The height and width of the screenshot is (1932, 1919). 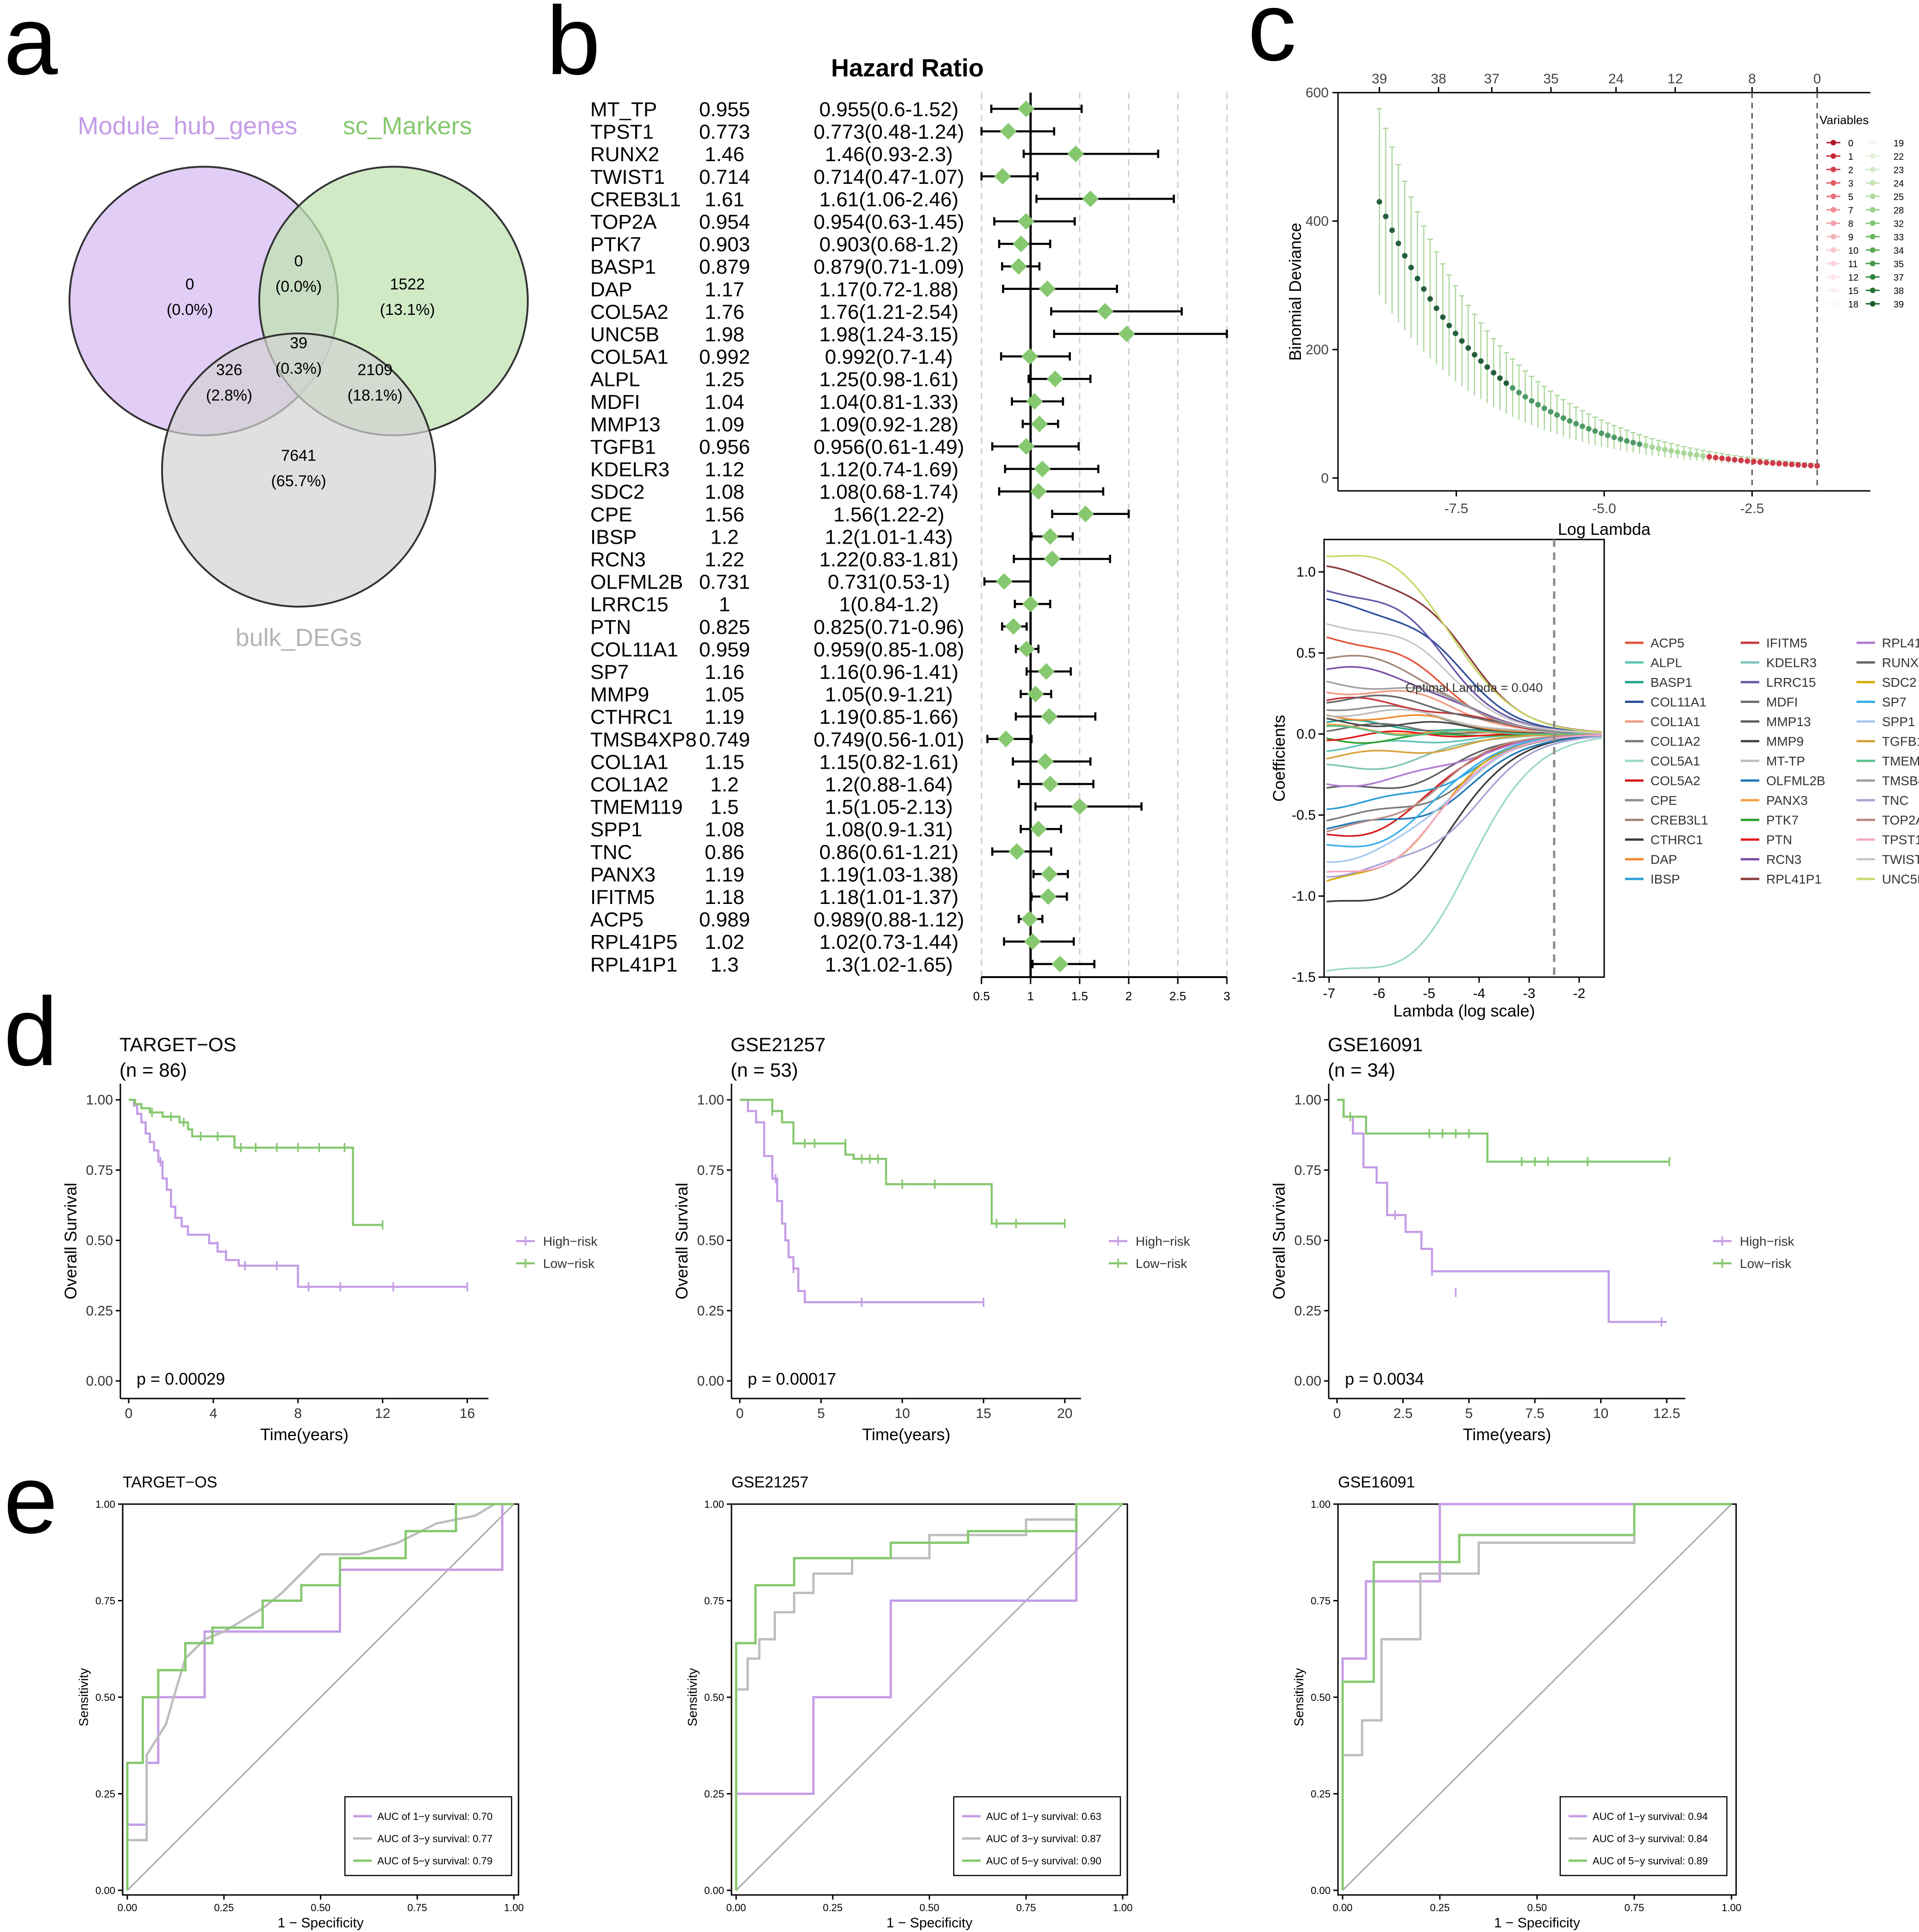 I want to click on km-x-tick-label: 0, so click(x=740, y=1413).